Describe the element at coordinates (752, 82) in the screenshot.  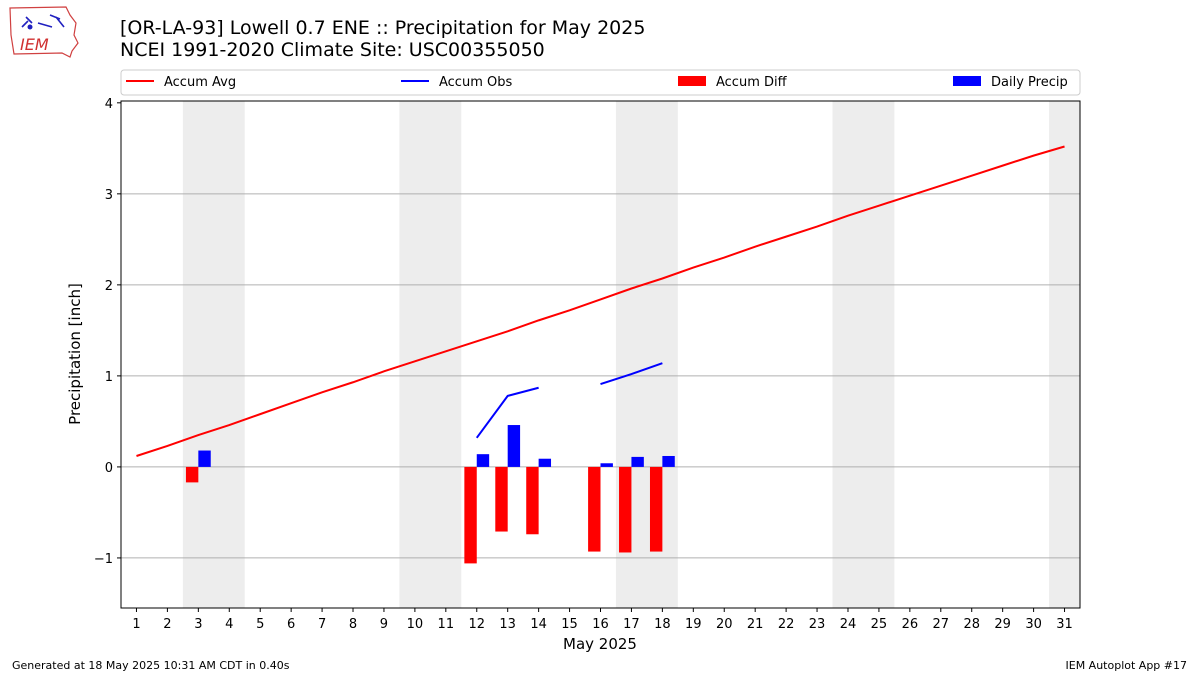
I see `legend-label: Accum Diff` at that location.